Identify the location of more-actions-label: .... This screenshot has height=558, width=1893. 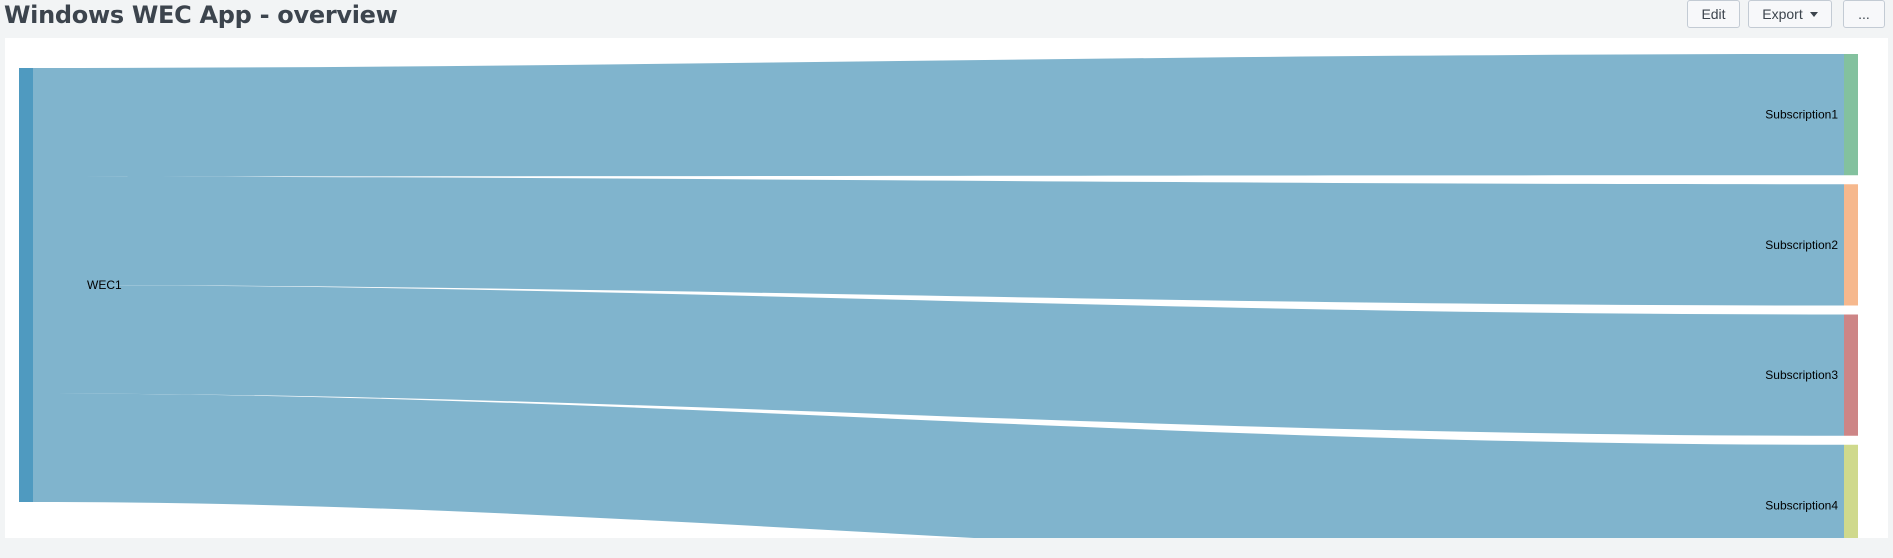
(1864, 14).